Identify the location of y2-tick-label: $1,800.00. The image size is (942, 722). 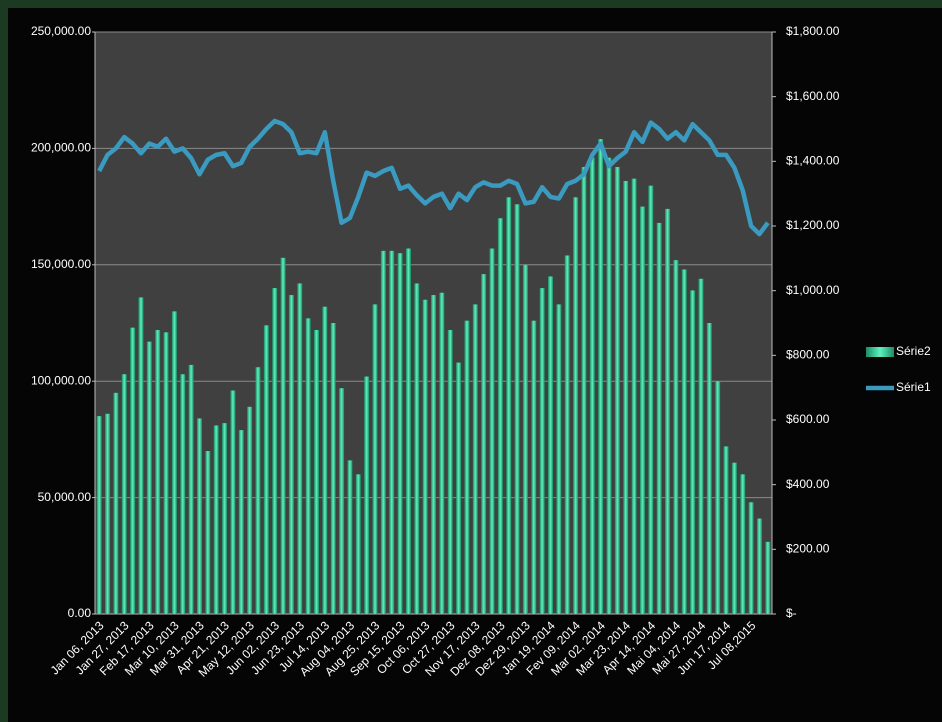
(813, 31).